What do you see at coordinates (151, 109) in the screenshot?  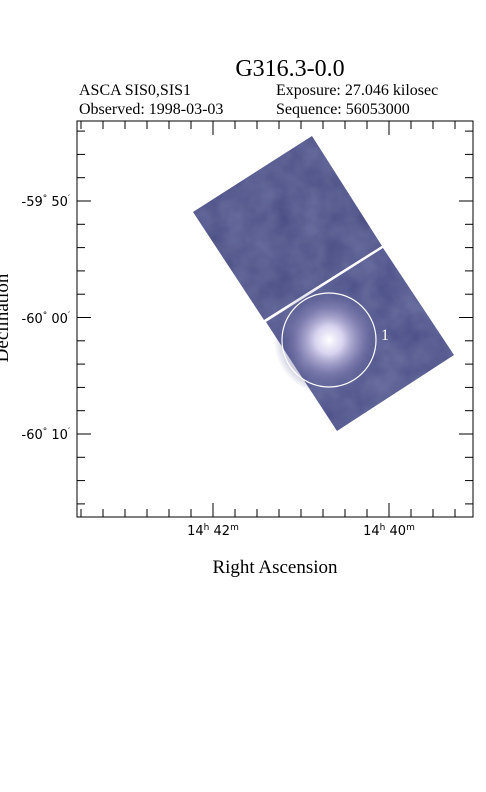 I see `observed: Observed: 1998-03-03` at bounding box center [151, 109].